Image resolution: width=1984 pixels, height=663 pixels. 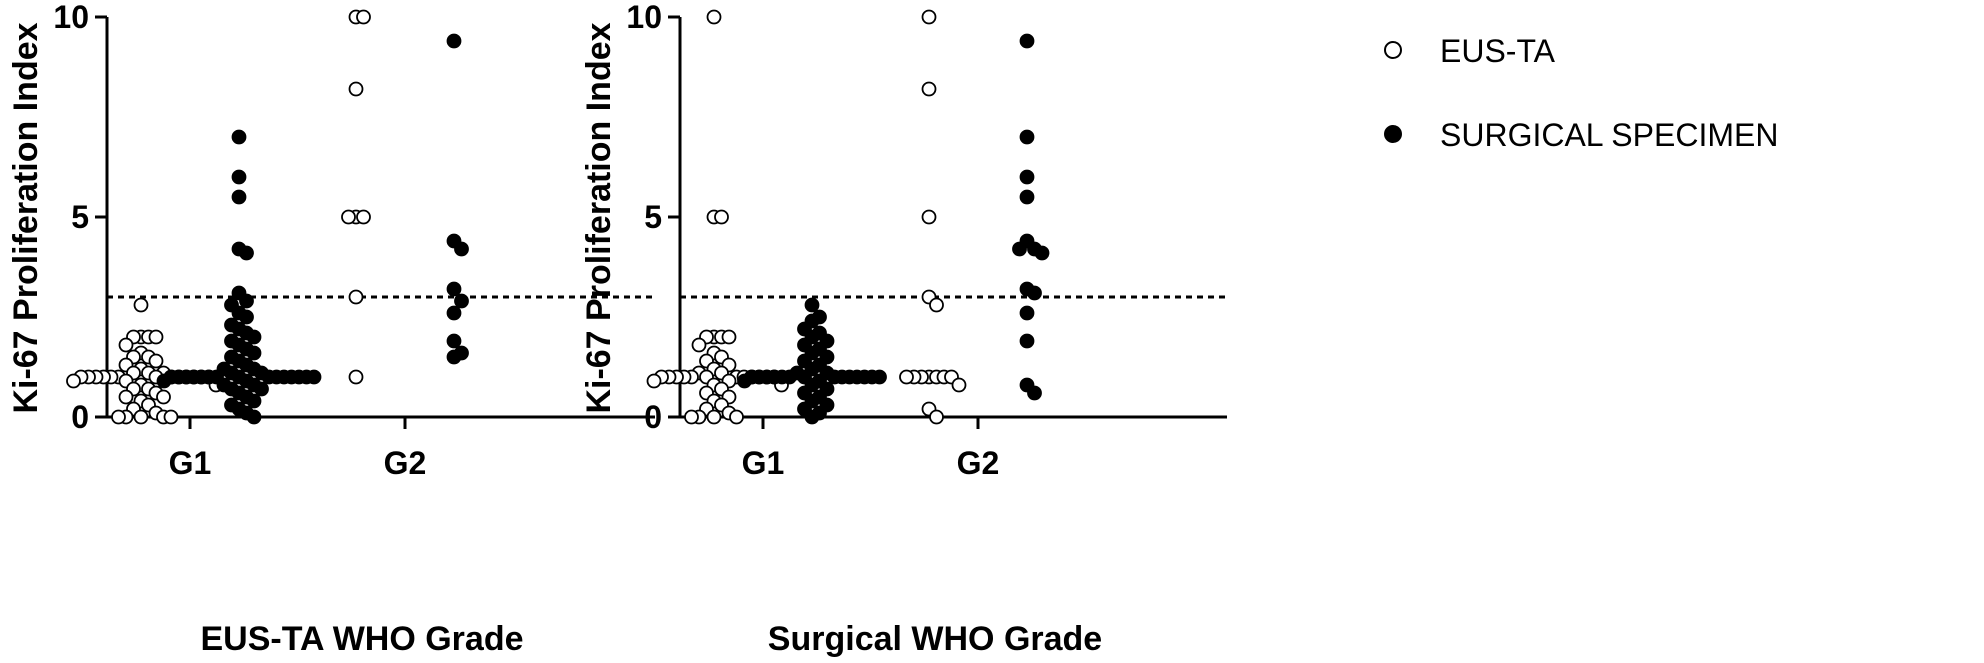 What do you see at coordinates (1609, 135) in the screenshot?
I see `legend-label: SURGICAL SPECIMEN` at bounding box center [1609, 135].